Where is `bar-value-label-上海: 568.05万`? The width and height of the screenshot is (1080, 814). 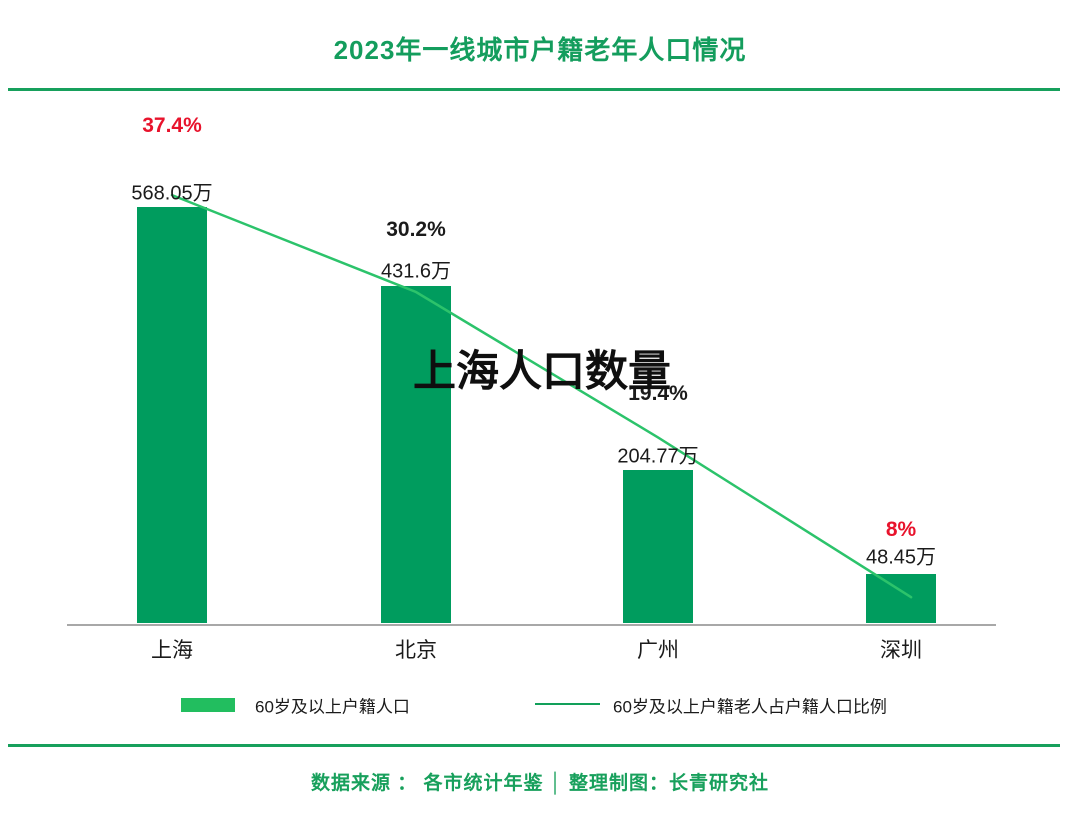 bar-value-label-上海: 568.05万 is located at coordinates (172, 193).